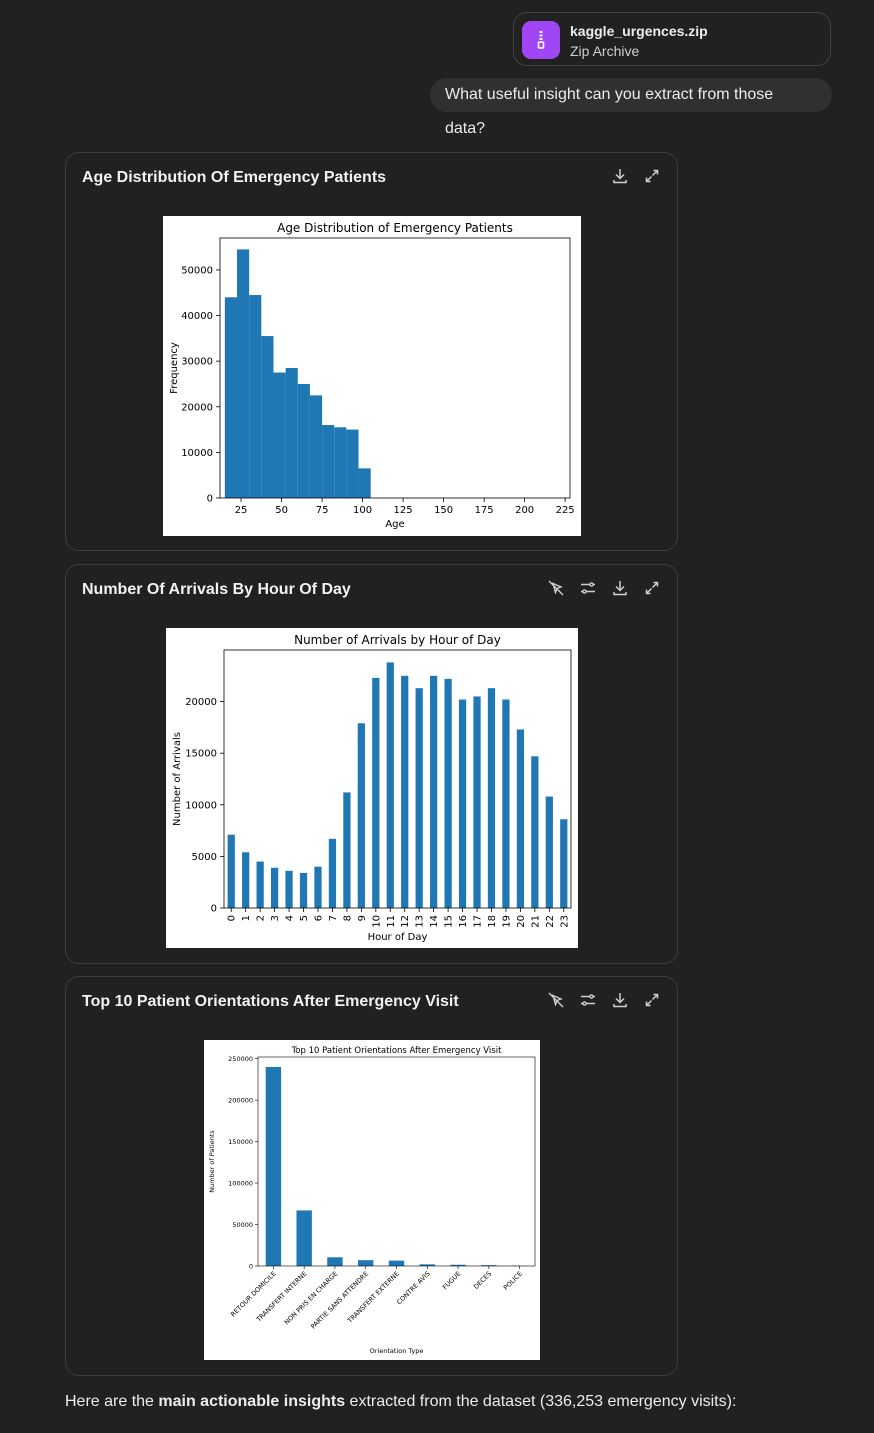 This screenshot has height=1433, width=874. What do you see at coordinates (639, 31) in the screenshot?
I see `attachment-file-name: kaggle_urgences.zip` at bounding box center [639, 31].